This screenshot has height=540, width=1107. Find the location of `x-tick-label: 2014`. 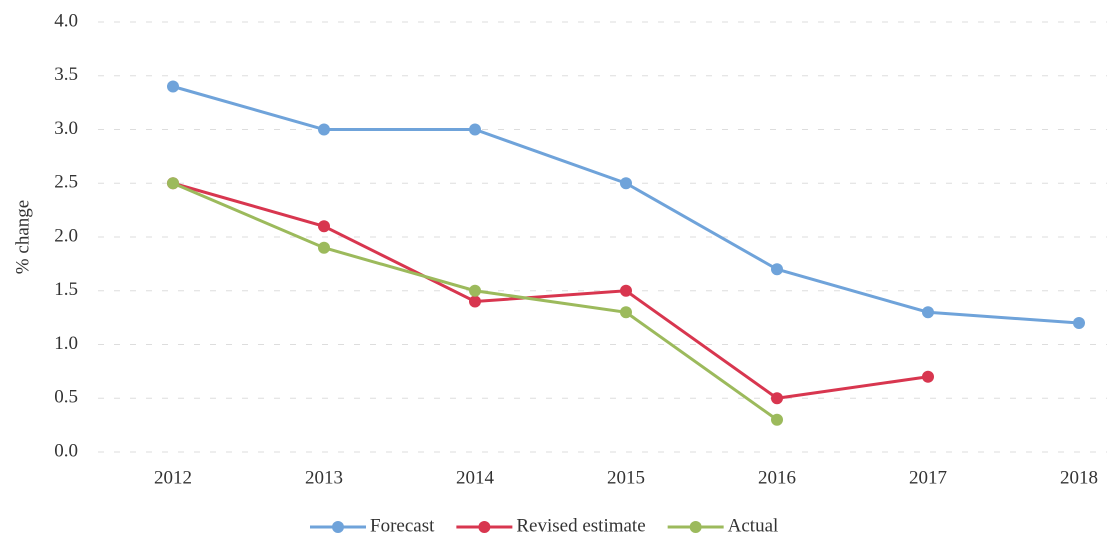

x-tick-label: 2014 is located at coordinates (475, 477).